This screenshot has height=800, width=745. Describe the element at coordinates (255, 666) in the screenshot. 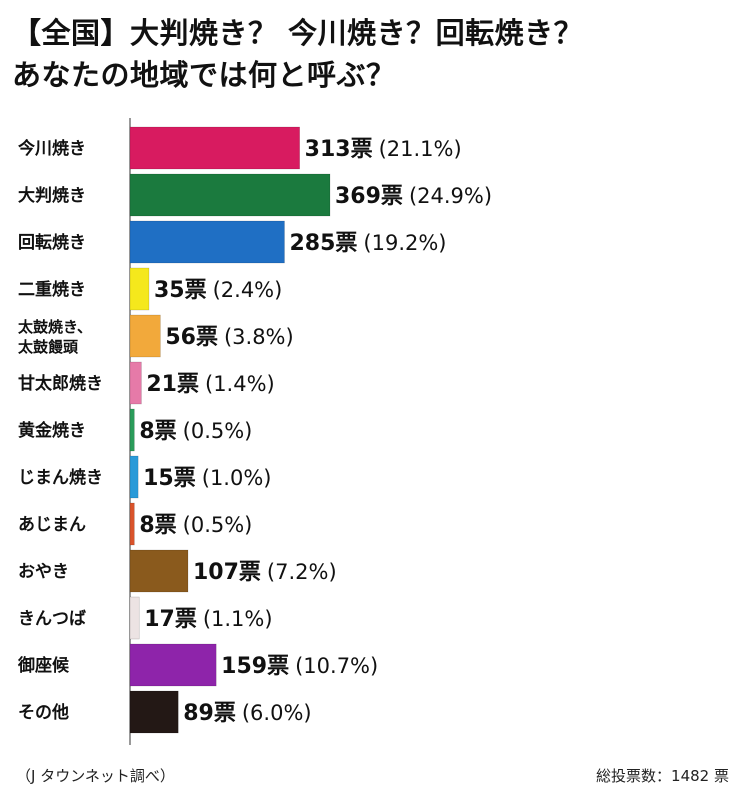

I see `vote-label: 159票` at that location.